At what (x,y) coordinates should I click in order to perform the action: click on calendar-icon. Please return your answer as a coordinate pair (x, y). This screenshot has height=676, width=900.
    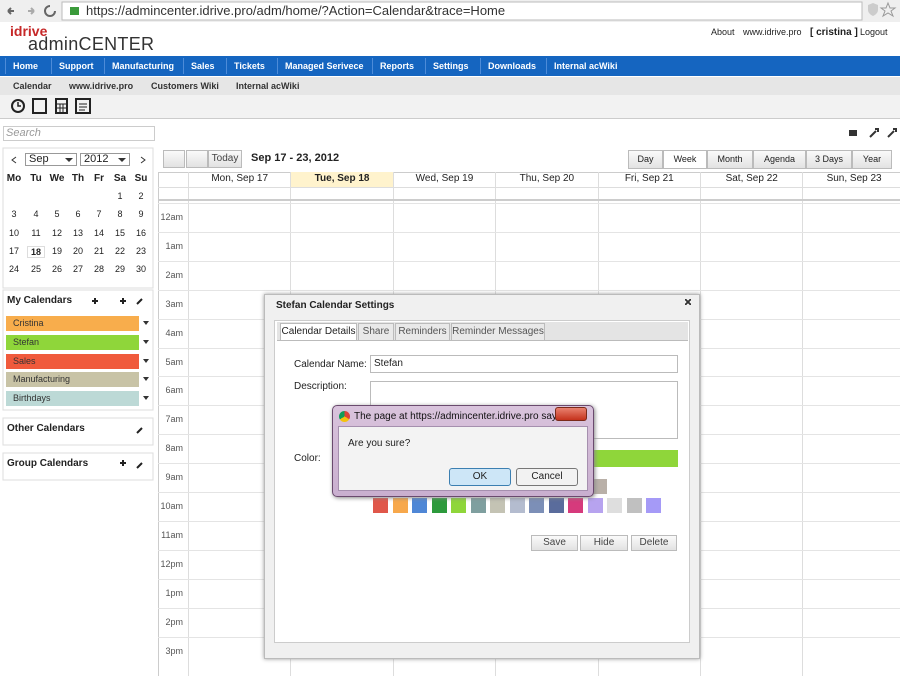
    Looking at the image, I should click on (39, 106).